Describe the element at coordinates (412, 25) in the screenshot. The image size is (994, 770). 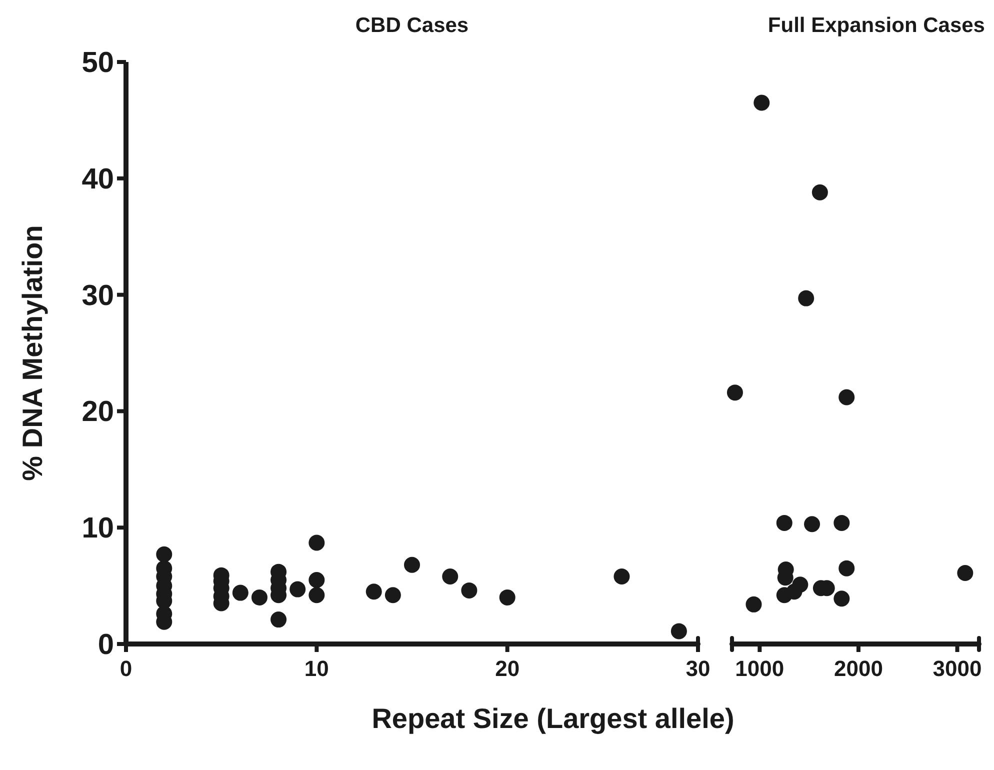
I see `chart-title: CBD Cases` at that location.